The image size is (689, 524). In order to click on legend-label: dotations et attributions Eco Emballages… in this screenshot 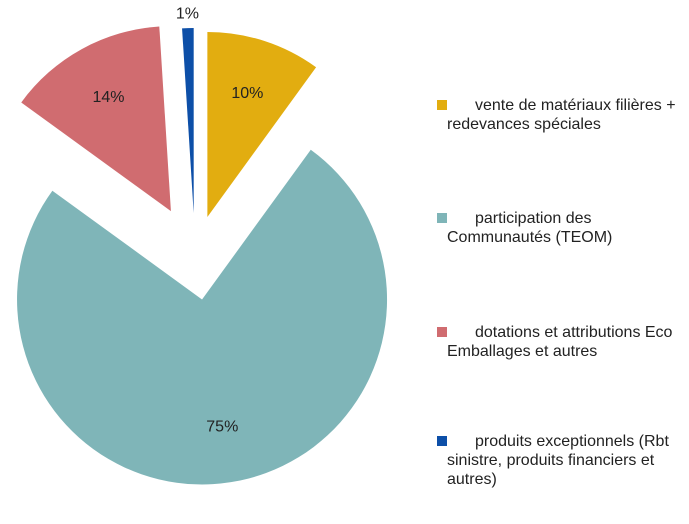, I will do `click(560, 342)`.